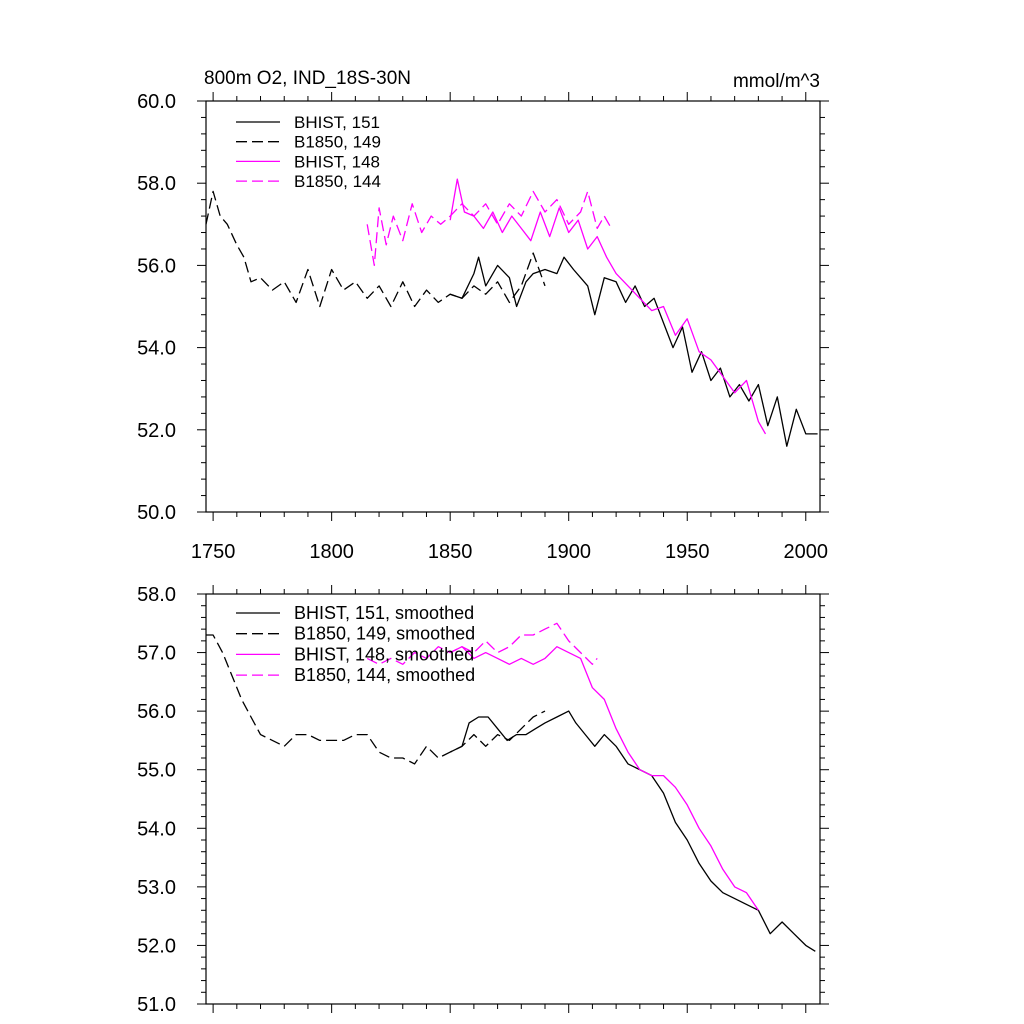  I want to click on legend-label: B1850, 144, smoothed, so click(384, 675).